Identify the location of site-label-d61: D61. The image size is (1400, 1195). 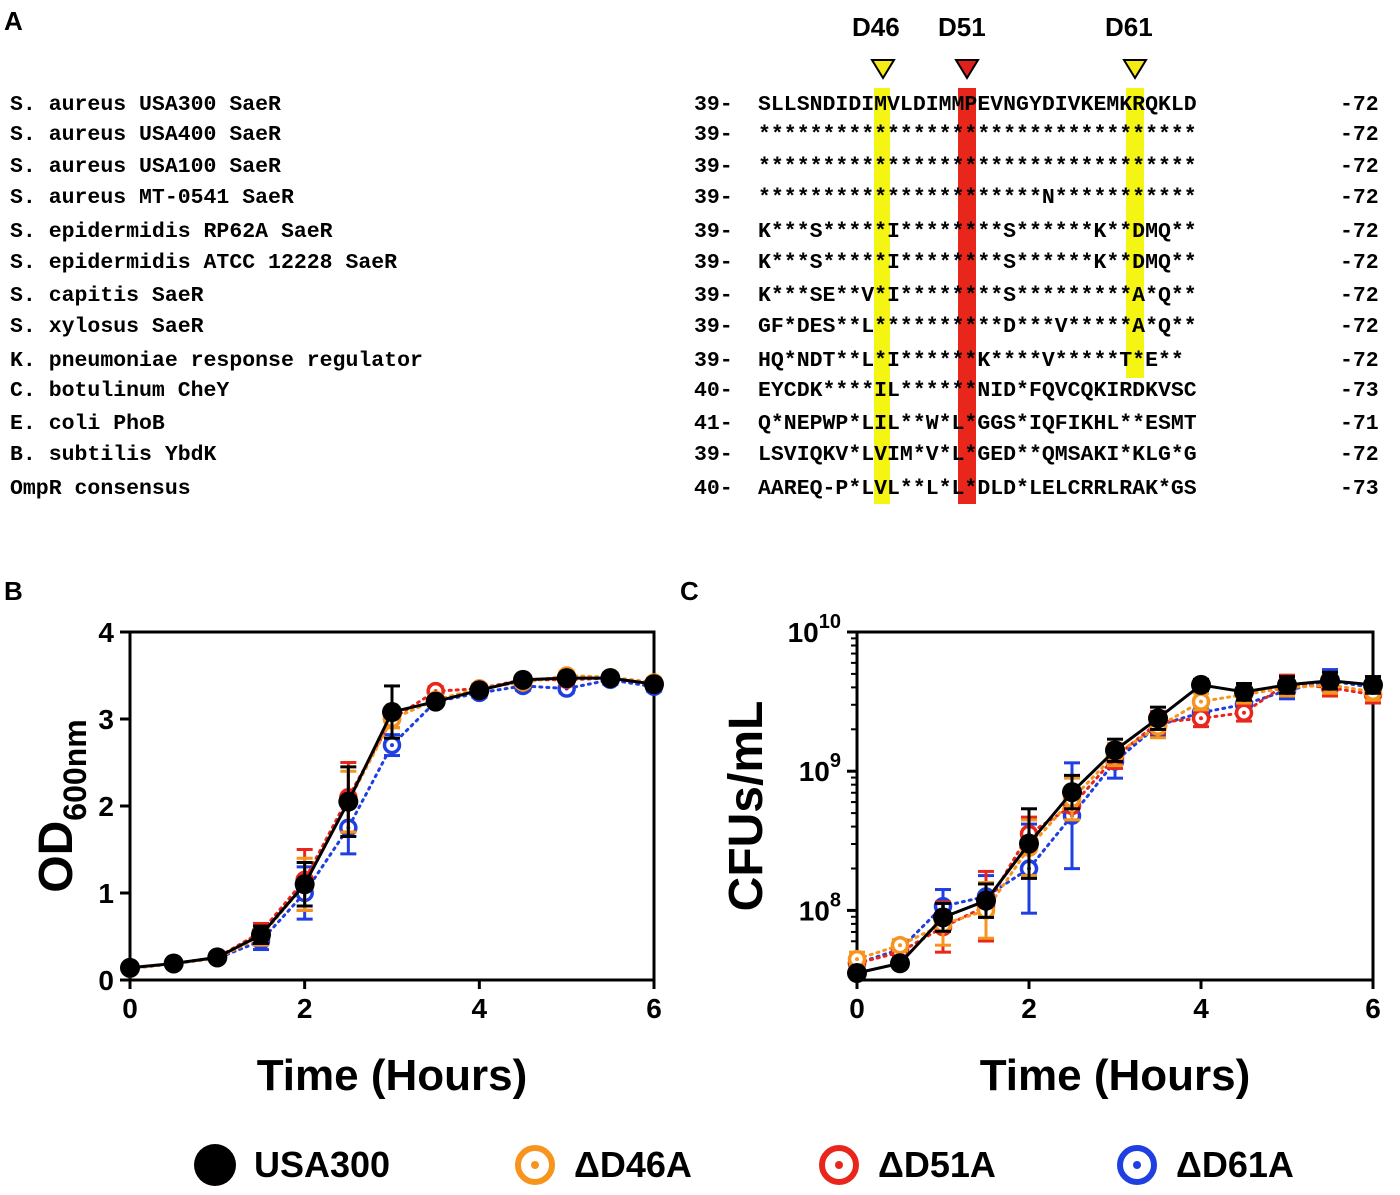
(1129, 27).